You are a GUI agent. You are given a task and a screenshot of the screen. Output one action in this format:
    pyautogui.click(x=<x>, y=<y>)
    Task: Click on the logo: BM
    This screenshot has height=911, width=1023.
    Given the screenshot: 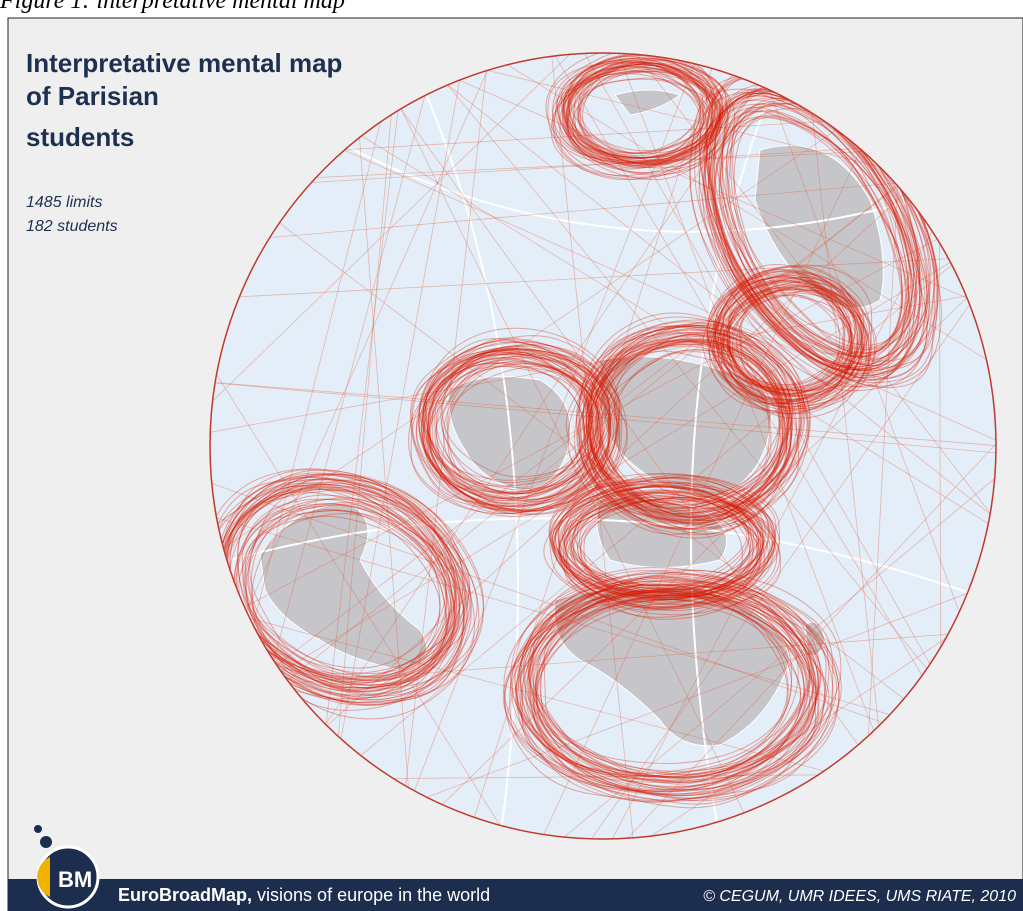 What is the action you would take?
    pyautogui.click(x=67, y=867)
    